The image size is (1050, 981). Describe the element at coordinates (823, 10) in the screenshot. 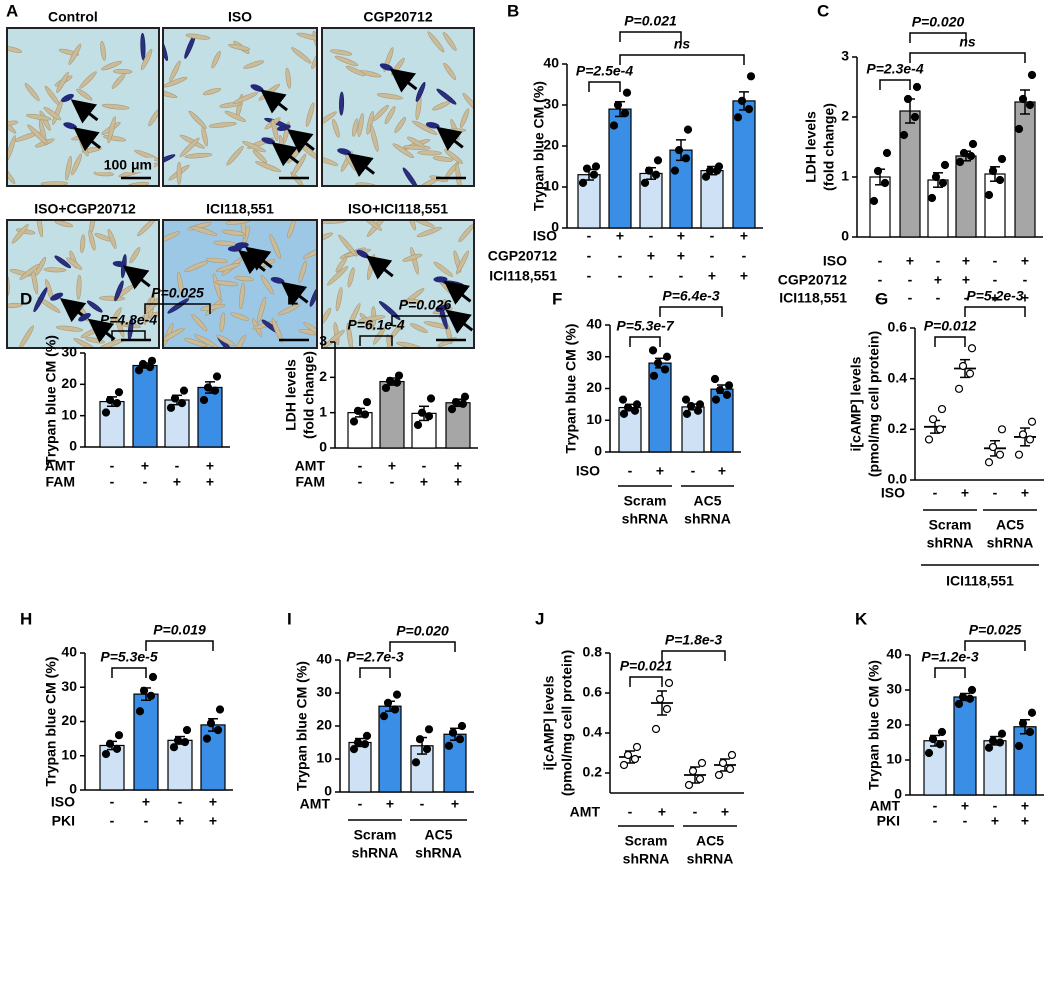

I see `panel-letter: C` at that location.